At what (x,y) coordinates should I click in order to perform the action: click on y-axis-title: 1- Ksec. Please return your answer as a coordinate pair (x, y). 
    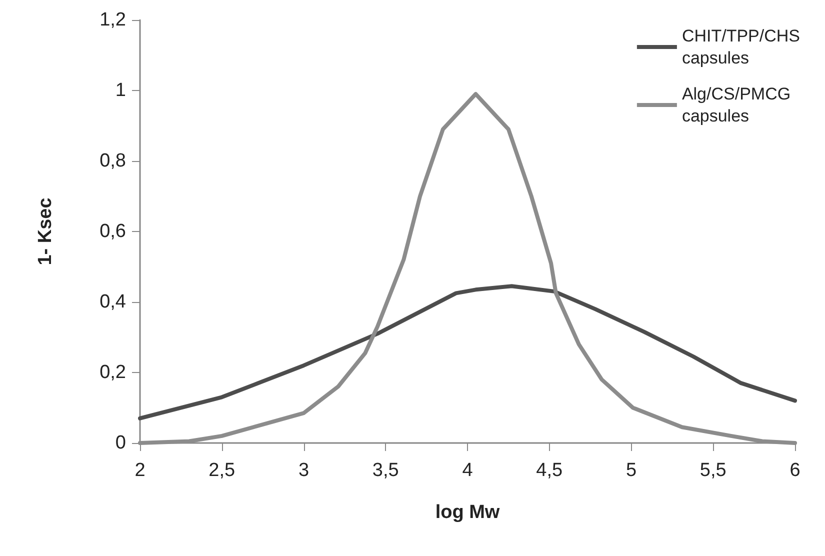
    Looking at the image, I should click on (45, 231).